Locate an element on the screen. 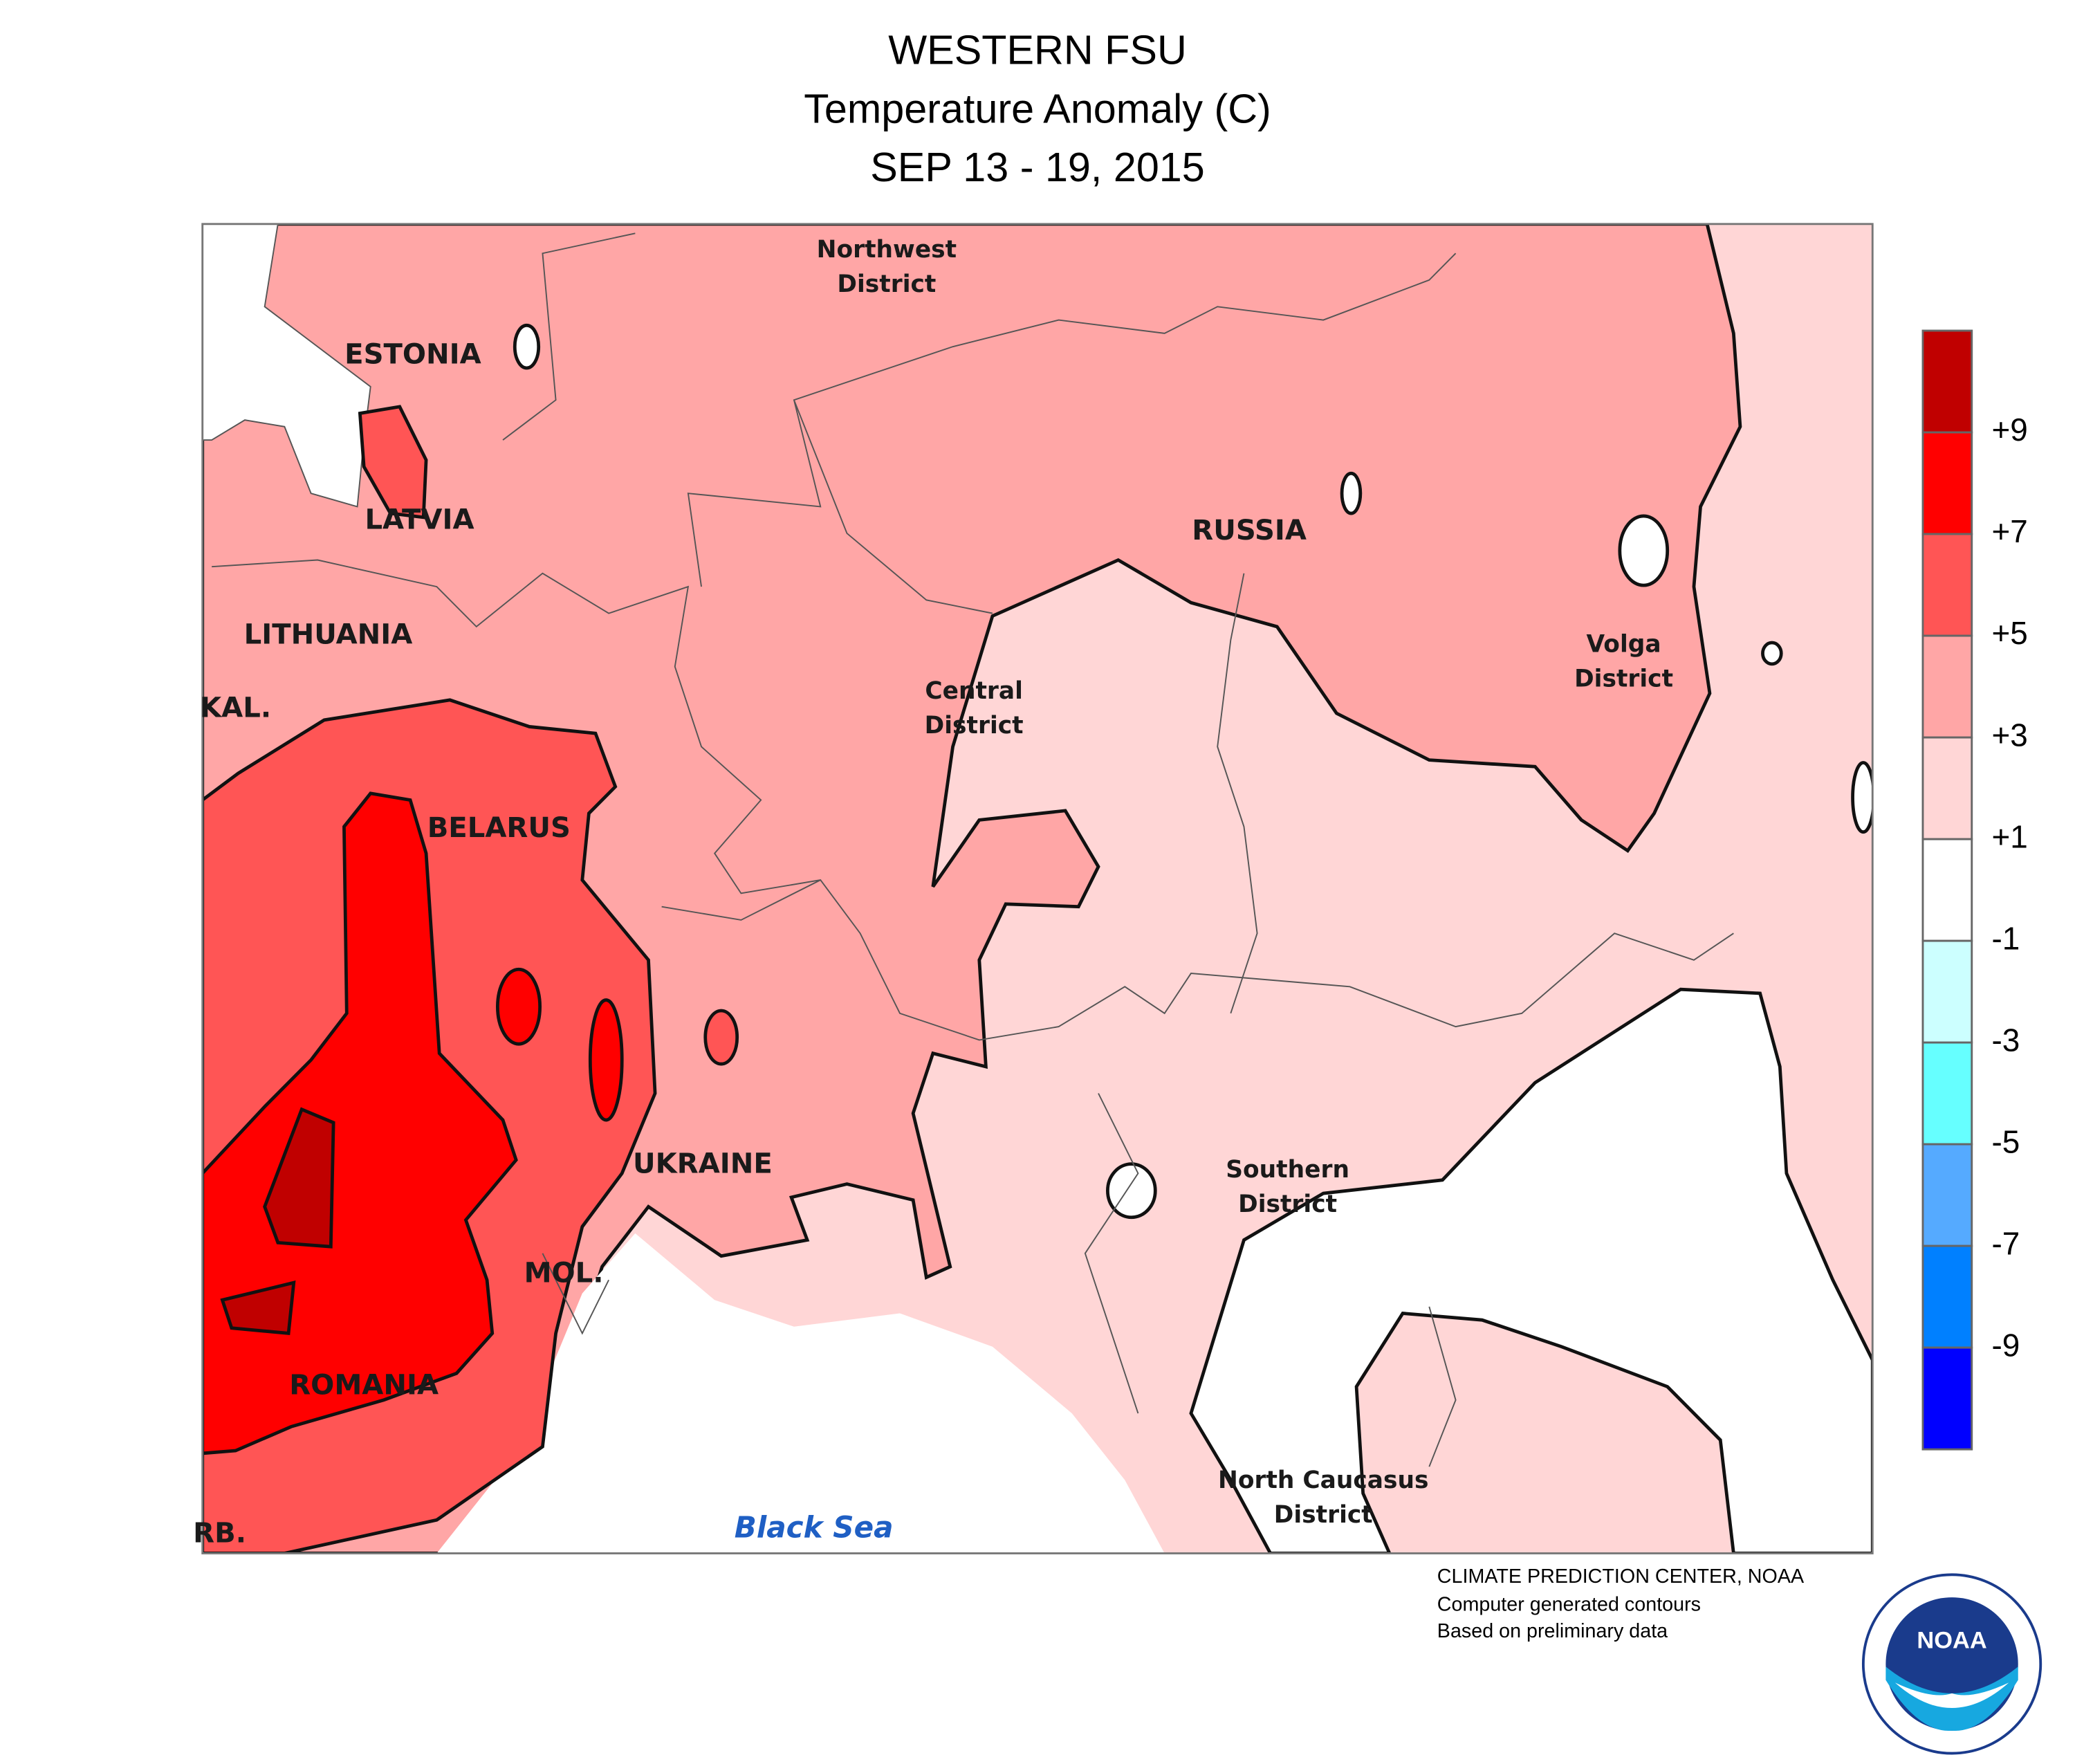 The height and width of the screenshot is (1764, 2075). region-label: RUSSIA is located at coordinates (1249, 530).